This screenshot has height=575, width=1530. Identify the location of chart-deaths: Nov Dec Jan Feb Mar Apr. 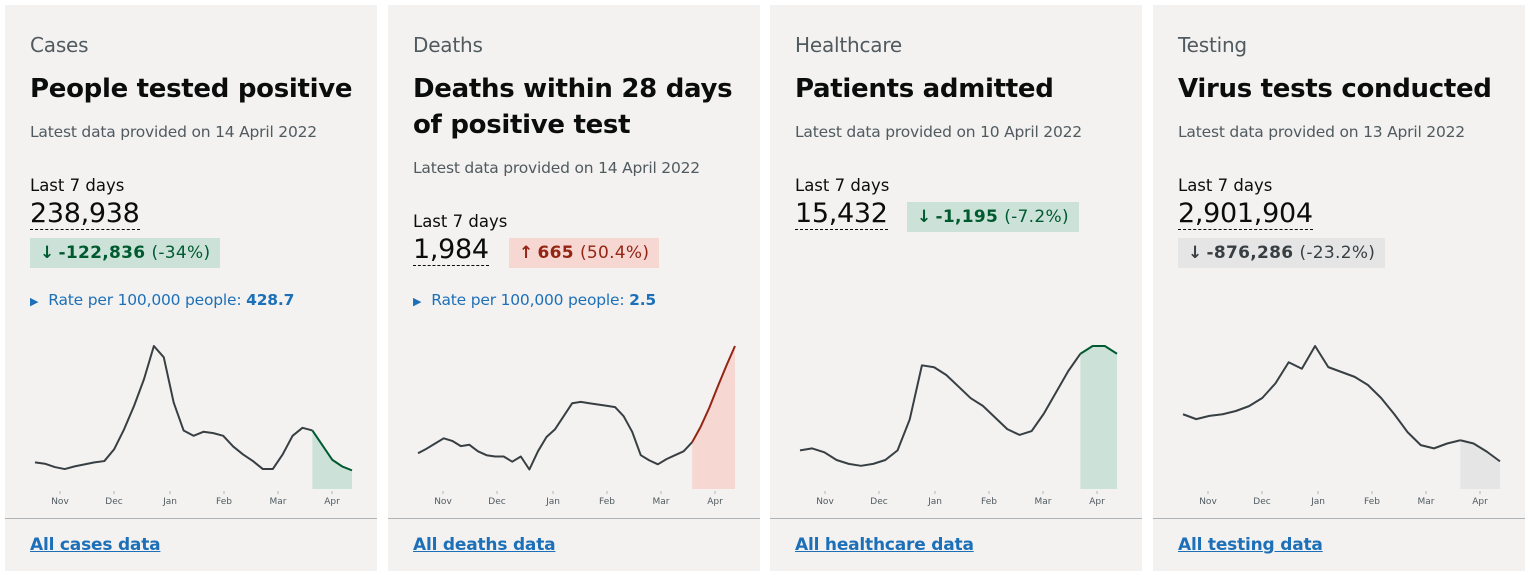
(576, 426).